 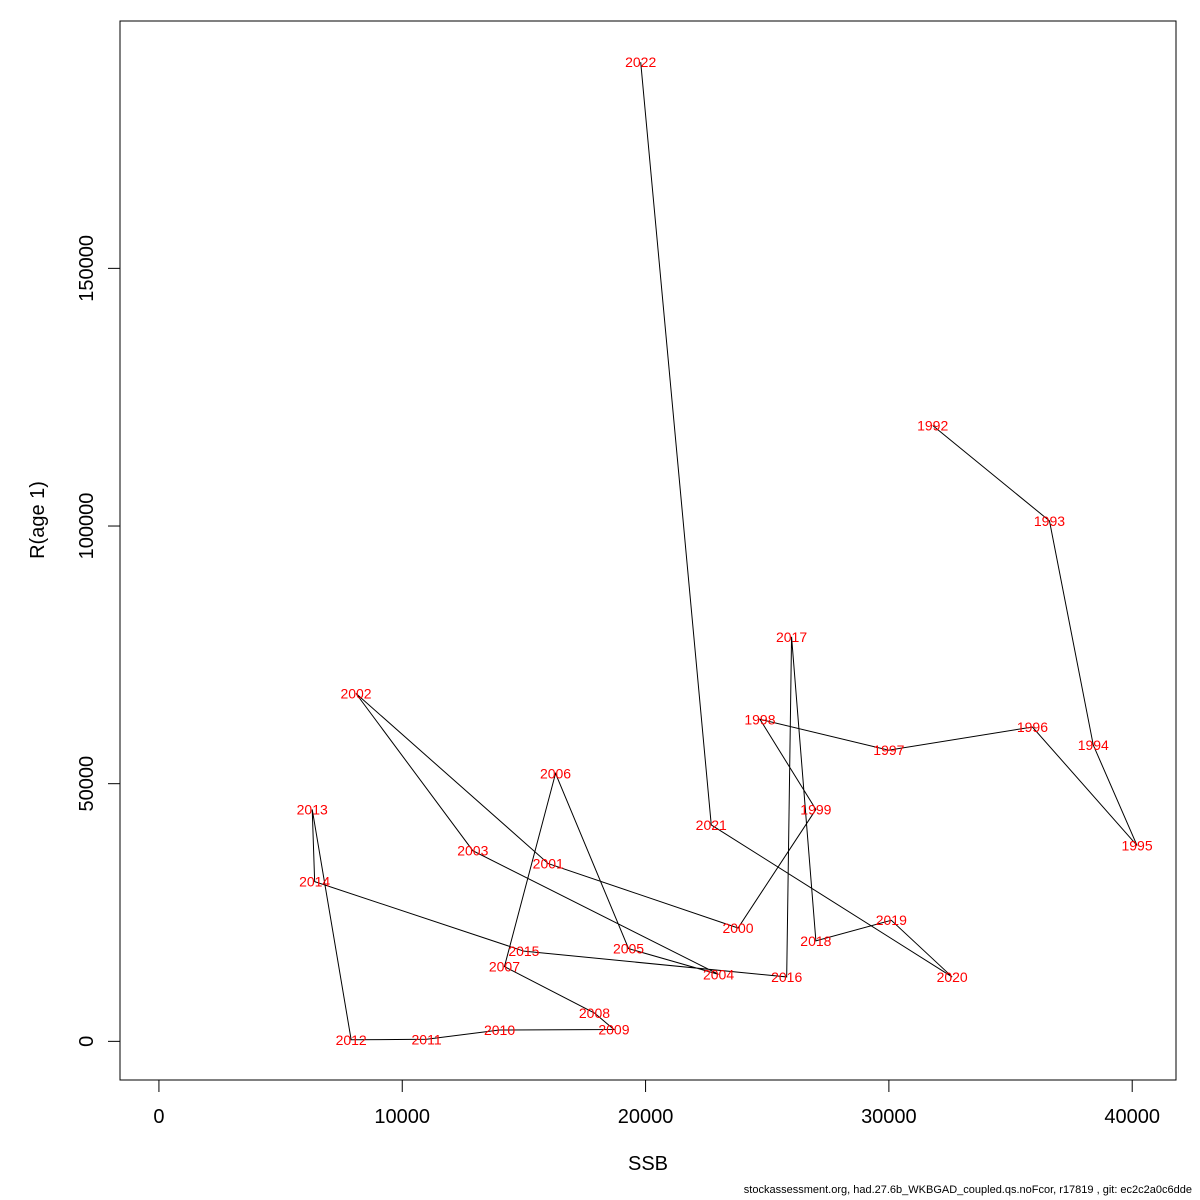 I want to click on point-label-2003: 2003, so click(x=472, y=851).